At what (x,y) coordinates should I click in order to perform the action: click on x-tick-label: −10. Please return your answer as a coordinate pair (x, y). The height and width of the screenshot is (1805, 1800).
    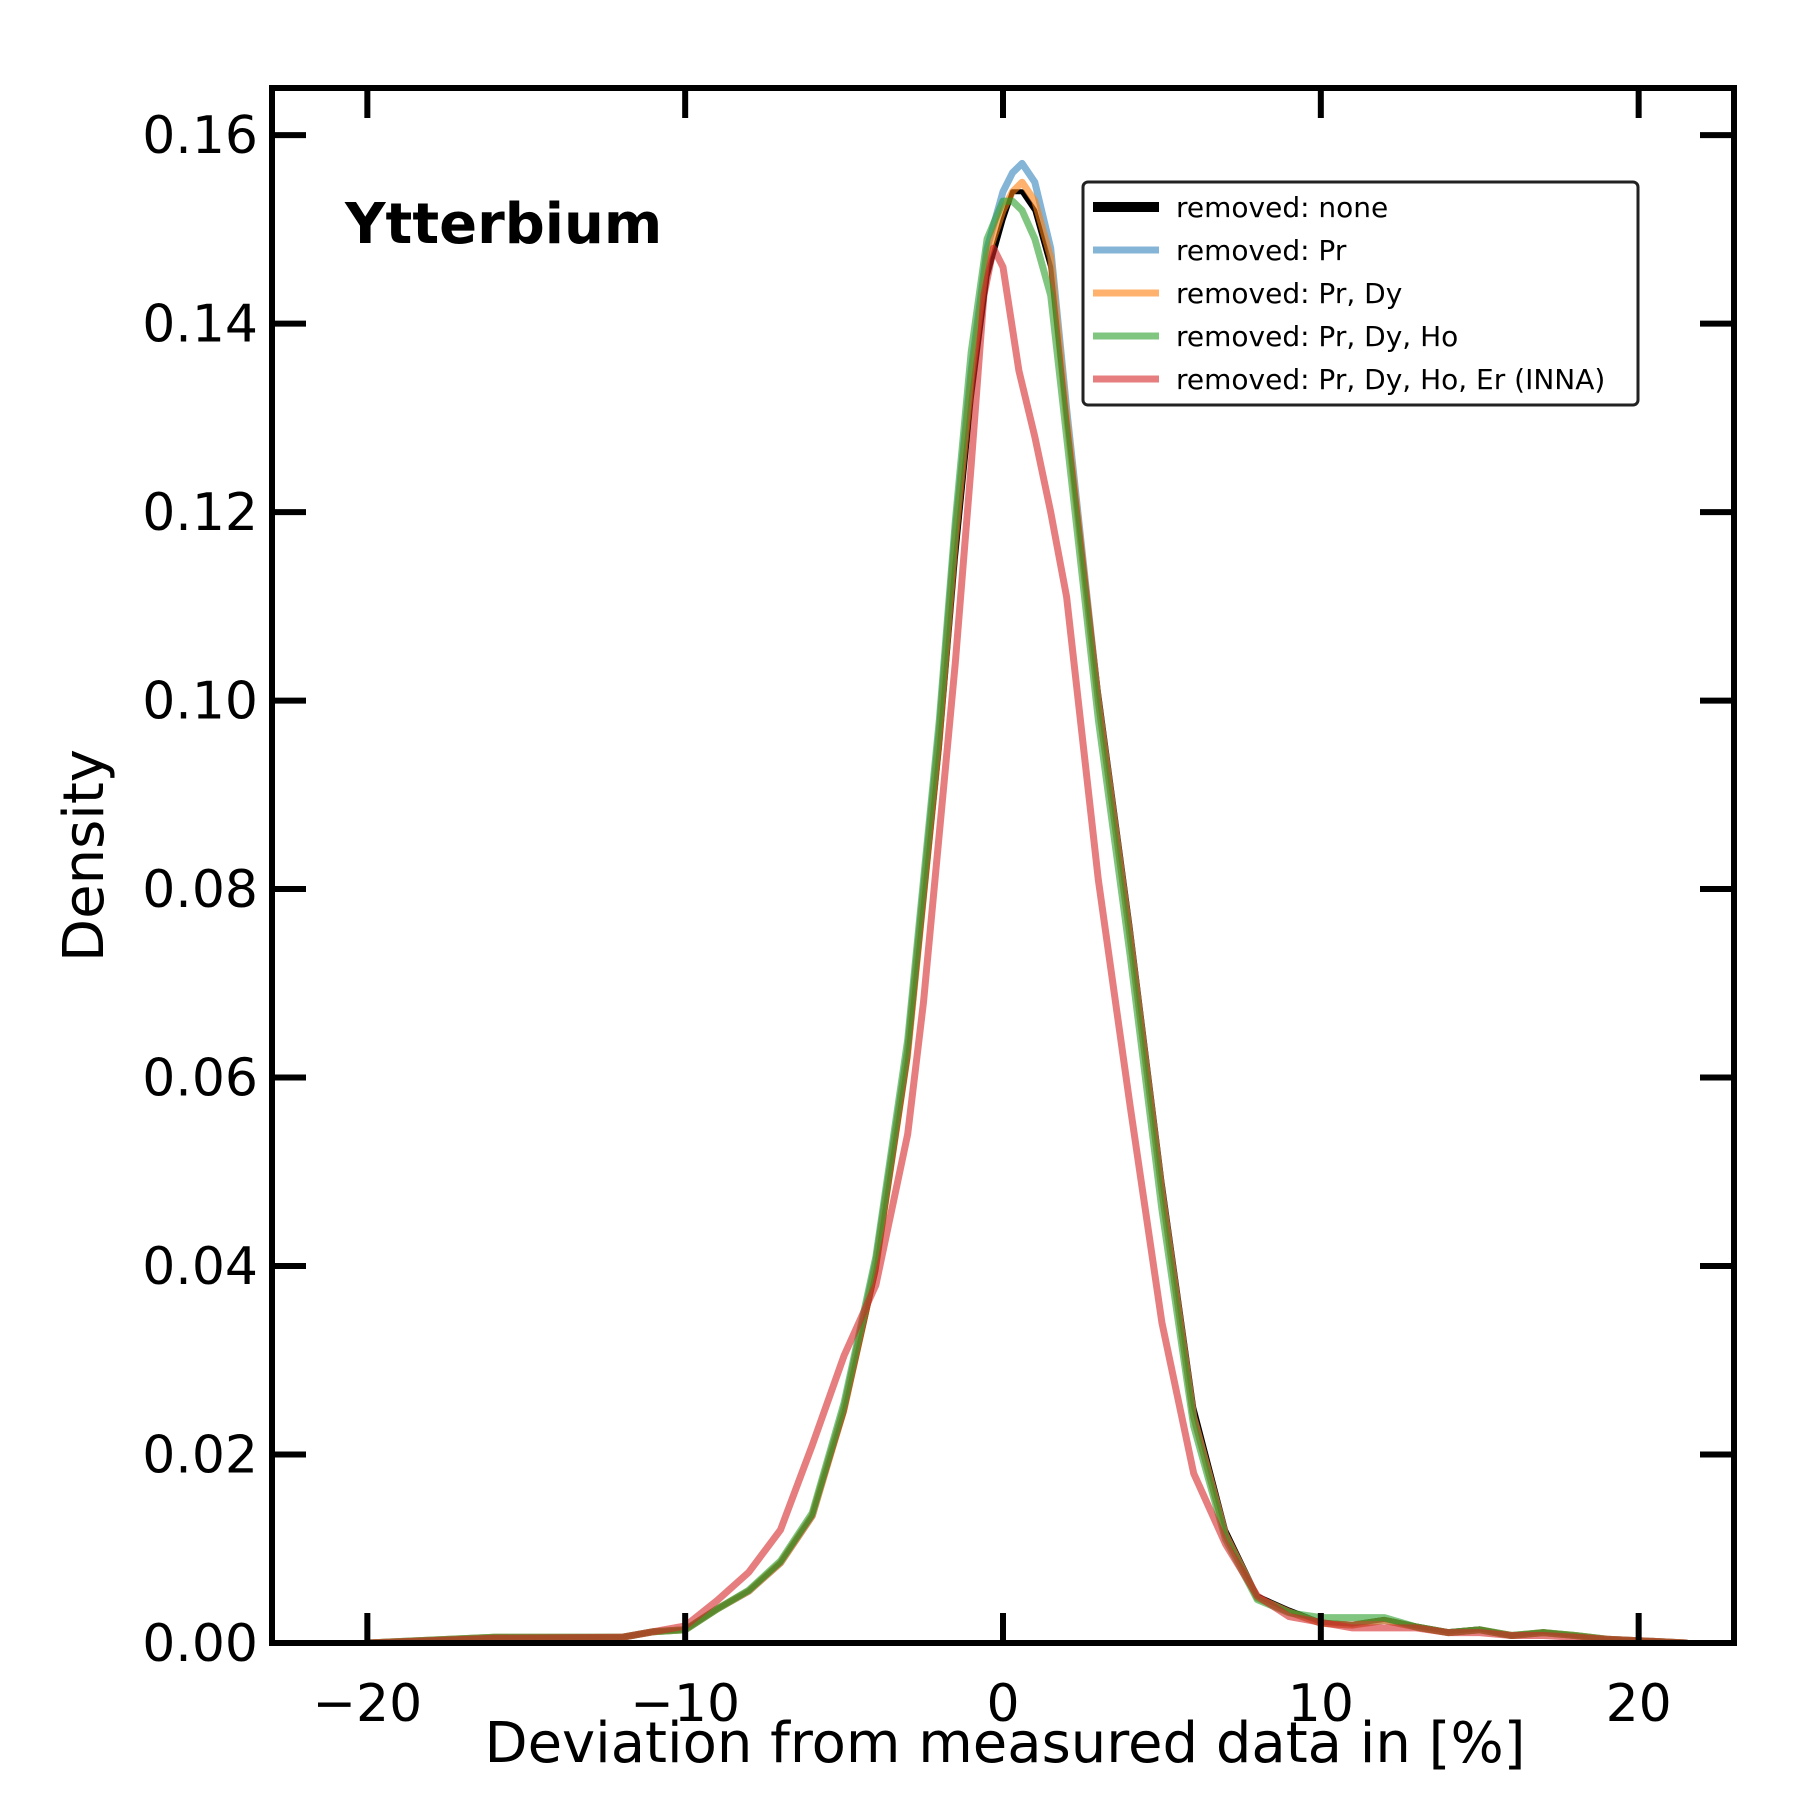
    Looking at the image, I should click on (685, 1704).